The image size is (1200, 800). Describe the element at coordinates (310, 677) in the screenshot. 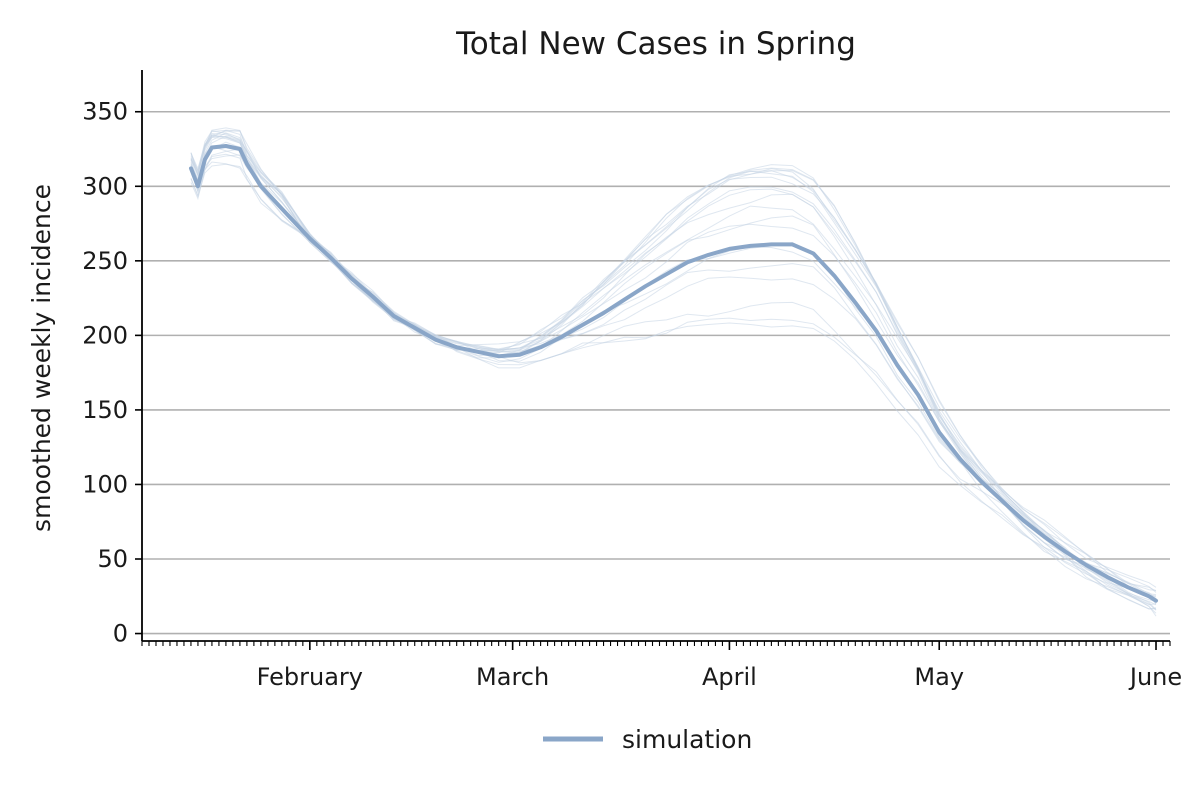

I see `x-tick-label-february: February` at that location.